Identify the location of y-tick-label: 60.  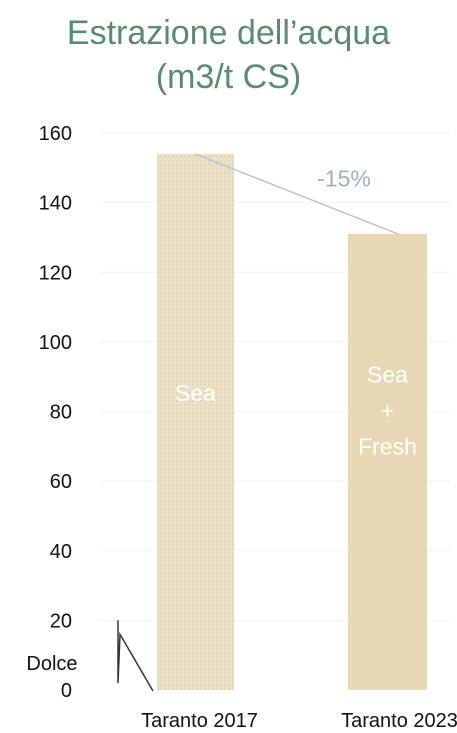
(61, 482).